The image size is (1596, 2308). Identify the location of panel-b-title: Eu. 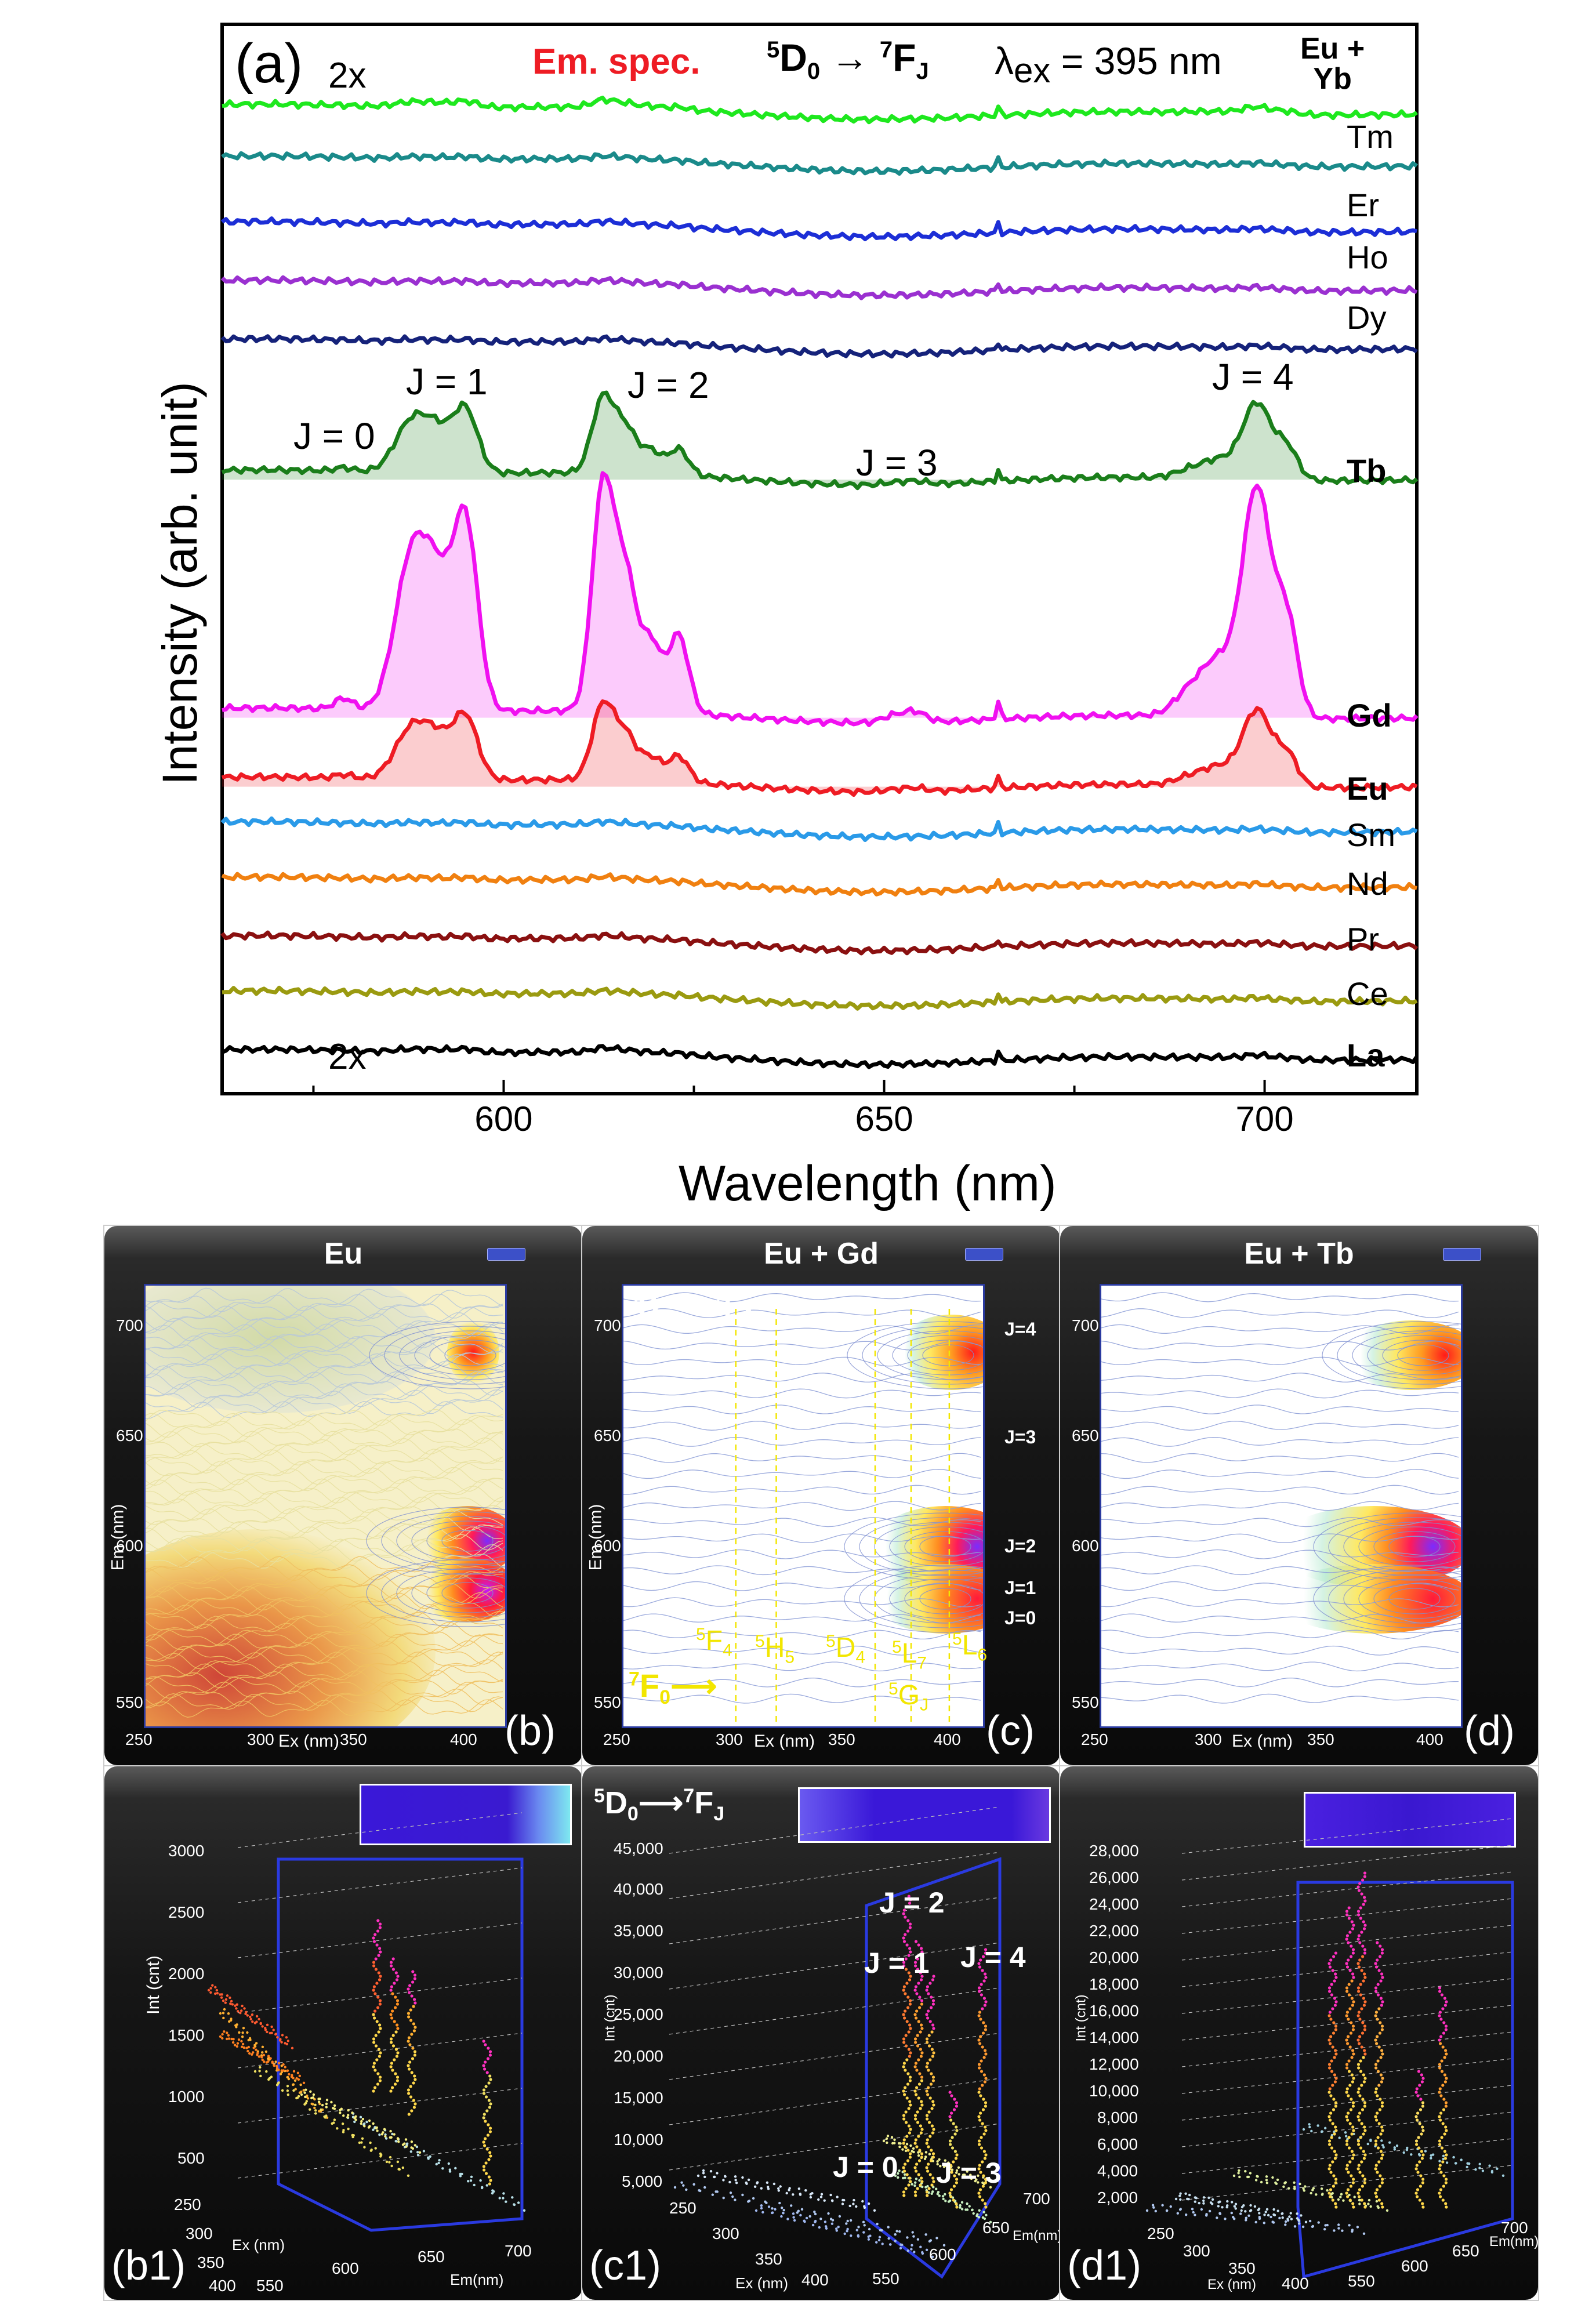
(343, 1254).